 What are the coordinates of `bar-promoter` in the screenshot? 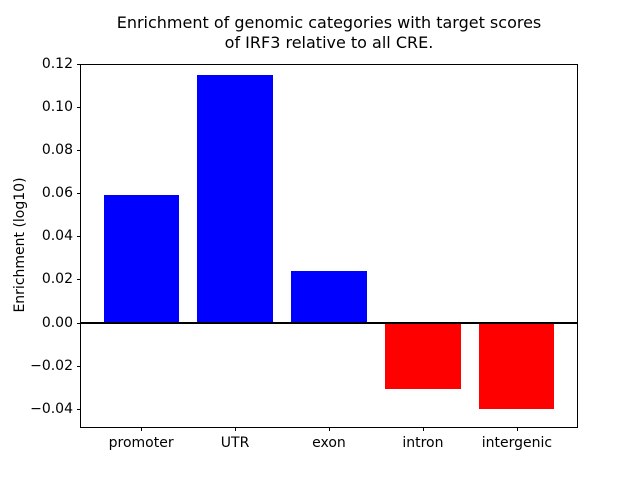 It's located at (141, 259).